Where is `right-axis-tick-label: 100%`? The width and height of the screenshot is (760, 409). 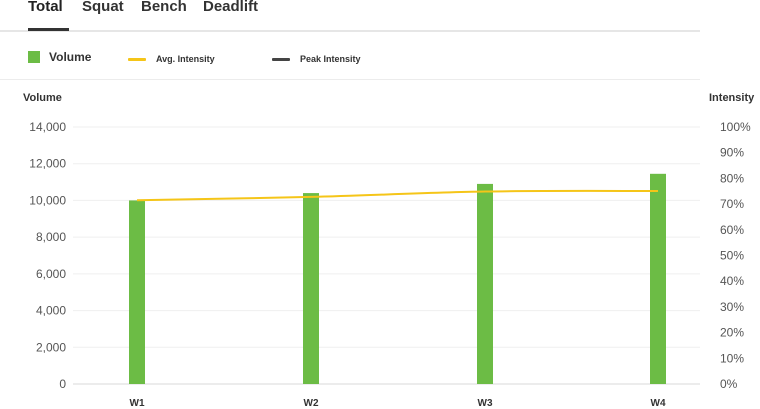
right-axis-tick-label: 100% is located at coordinates (735, 127).